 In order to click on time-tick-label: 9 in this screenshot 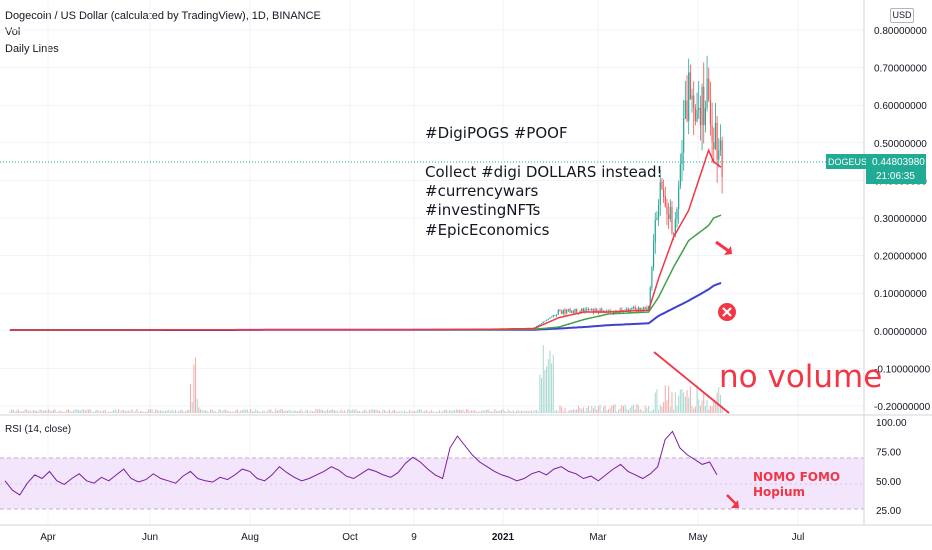, I will do `click(414, 537)`.